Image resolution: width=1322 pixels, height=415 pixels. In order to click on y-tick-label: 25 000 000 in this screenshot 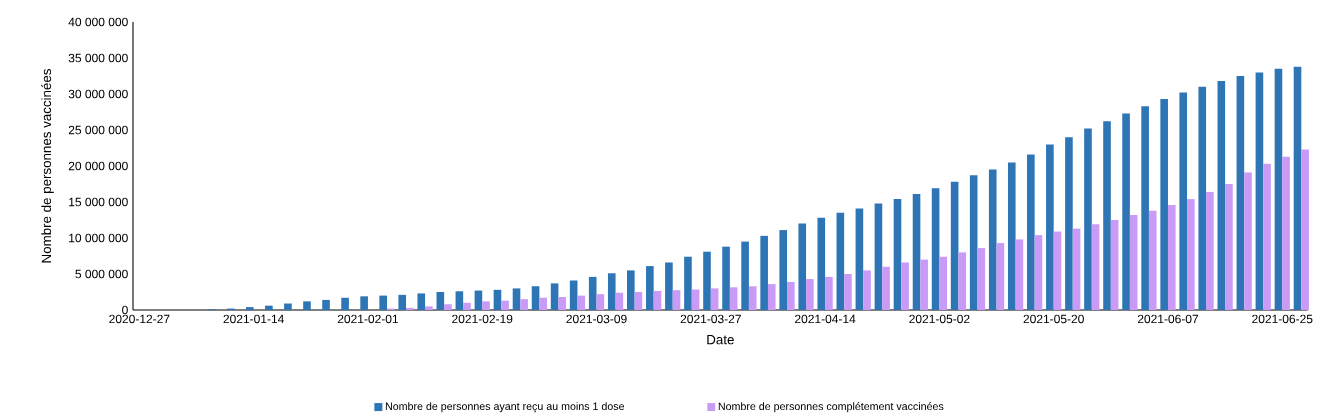, I will do `click(98, 130)`.